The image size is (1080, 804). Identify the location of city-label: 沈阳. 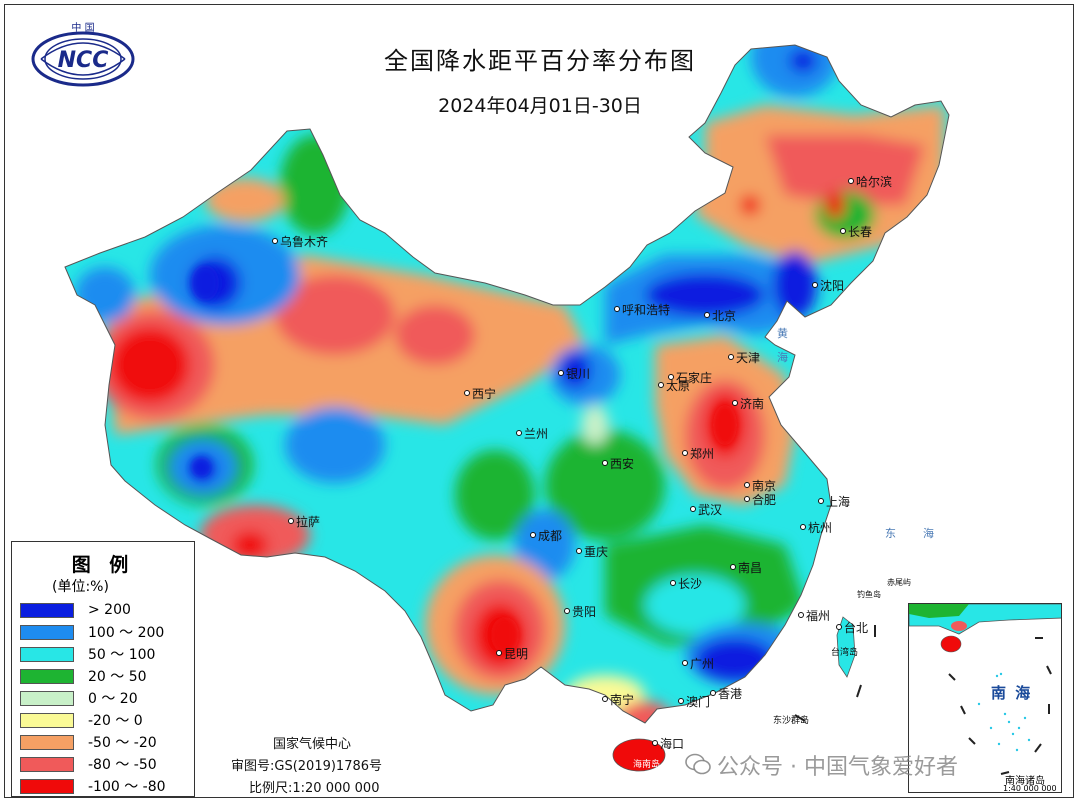
(832, 286).